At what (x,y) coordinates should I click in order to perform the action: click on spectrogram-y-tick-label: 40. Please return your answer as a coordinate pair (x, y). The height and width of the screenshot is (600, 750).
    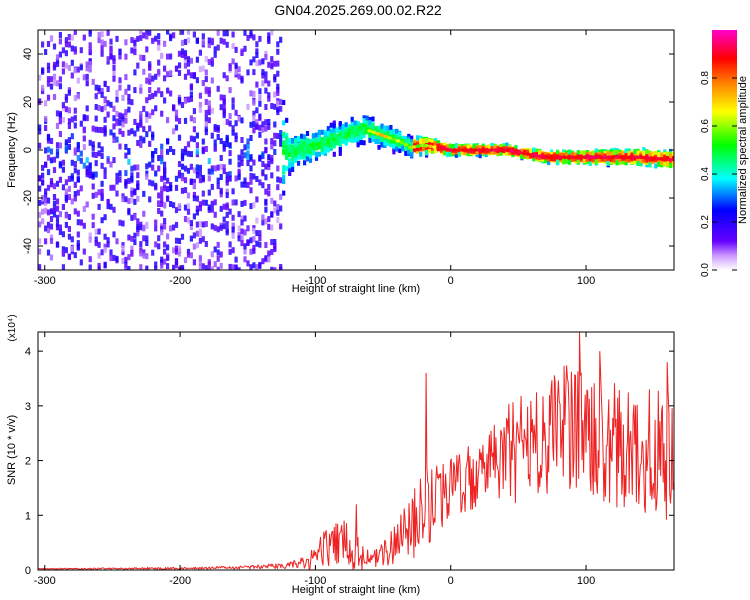
    Looking at the image, I should click on (28, 54).